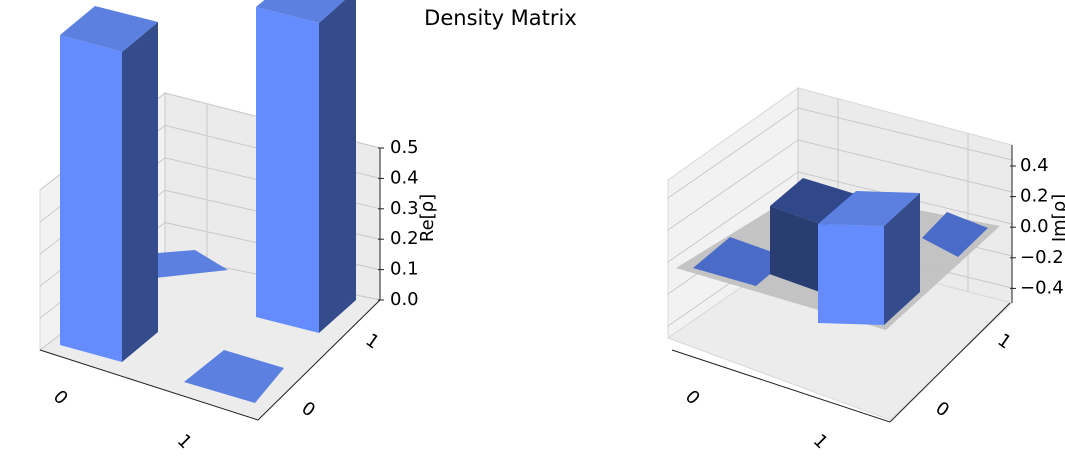 This screenshot has width=1065, height=460. What do you see at coordinates (1004, 342) in the screenshot?
I see `right-y-tick-label: 1` at bounding box center [1004, 342].